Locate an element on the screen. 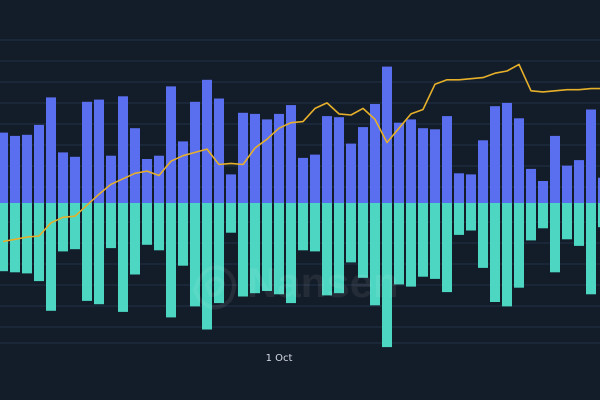 Image resolution: width=600 pixels, height=400 pixels. x-tick-label: 1 Oct is located at coordinates (279, 358).